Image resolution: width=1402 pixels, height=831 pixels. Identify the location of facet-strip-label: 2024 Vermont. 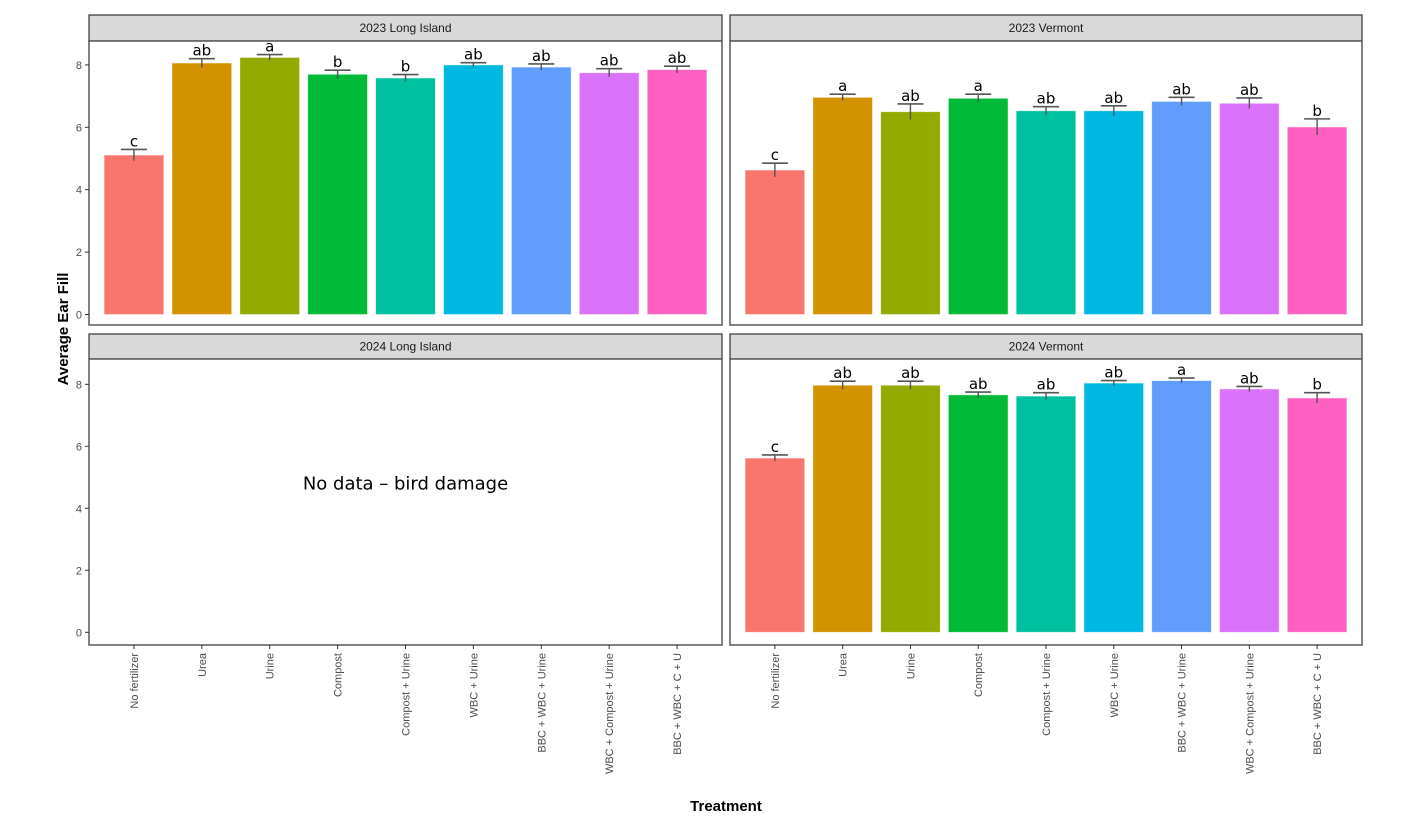
(1046, 347).